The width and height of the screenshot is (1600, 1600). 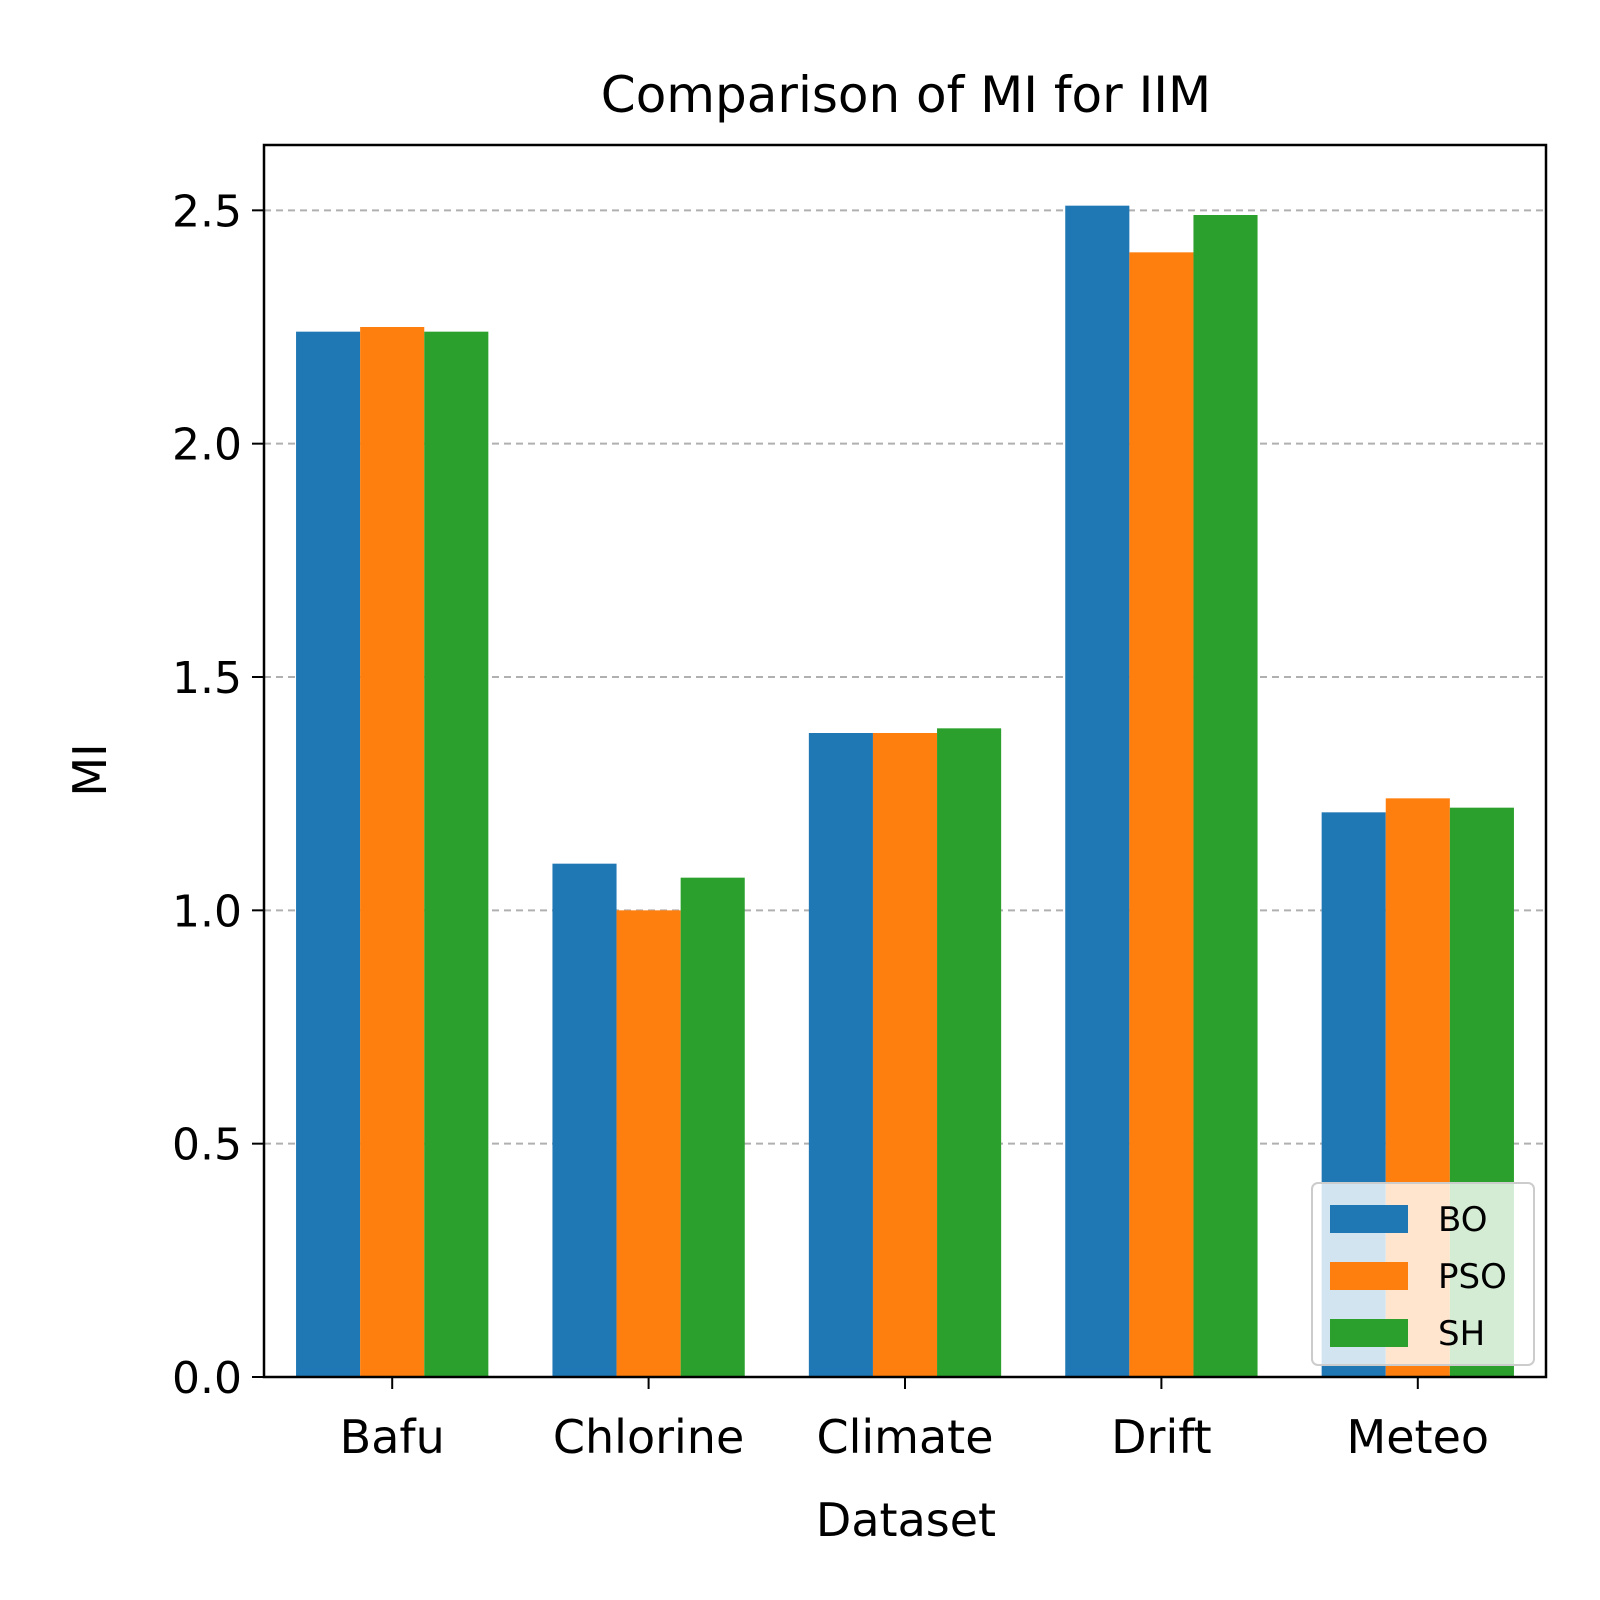 What do you see at coordinates (904, 1437) in the screenshot?
I see `x-tick-label: Climate` at bounding box center [904, 1437].